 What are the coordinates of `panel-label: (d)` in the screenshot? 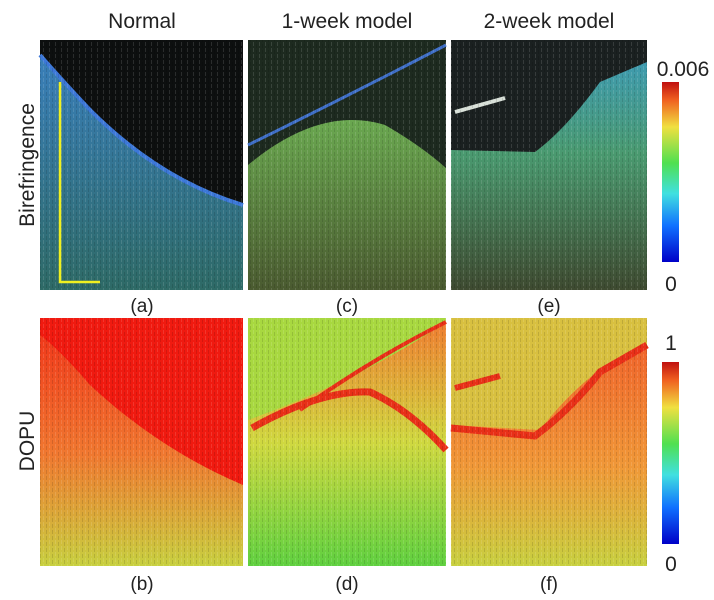 It's located at (346, 584).